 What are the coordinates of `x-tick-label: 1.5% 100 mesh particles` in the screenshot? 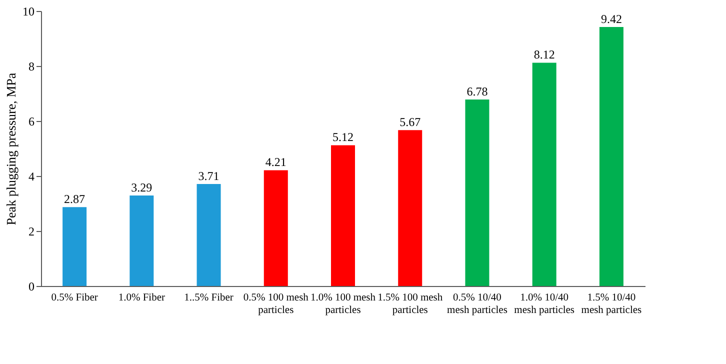 It's located at (411, 304).